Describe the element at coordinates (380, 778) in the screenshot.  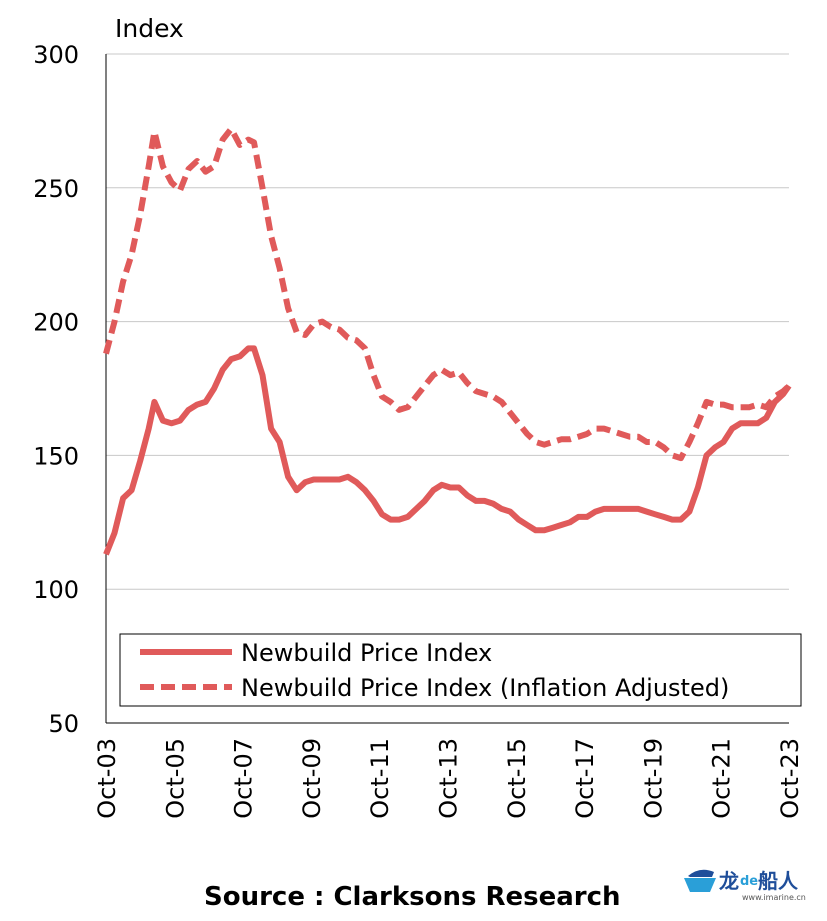
I see `x-tick-label: Oct-11` at that location.